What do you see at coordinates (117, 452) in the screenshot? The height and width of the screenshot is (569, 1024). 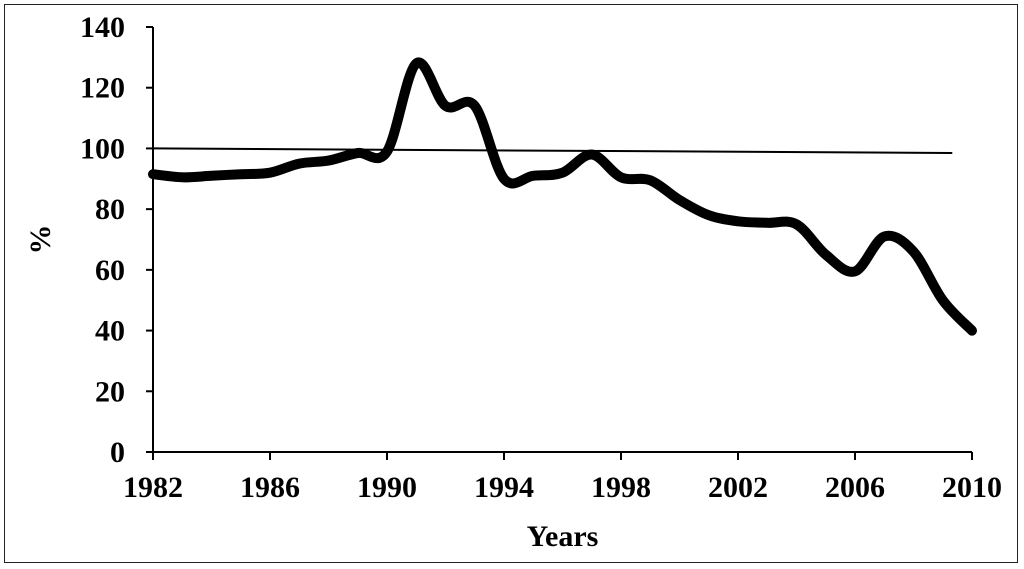 I see `y-tick-label: 0` at bounding box center [117, 452].